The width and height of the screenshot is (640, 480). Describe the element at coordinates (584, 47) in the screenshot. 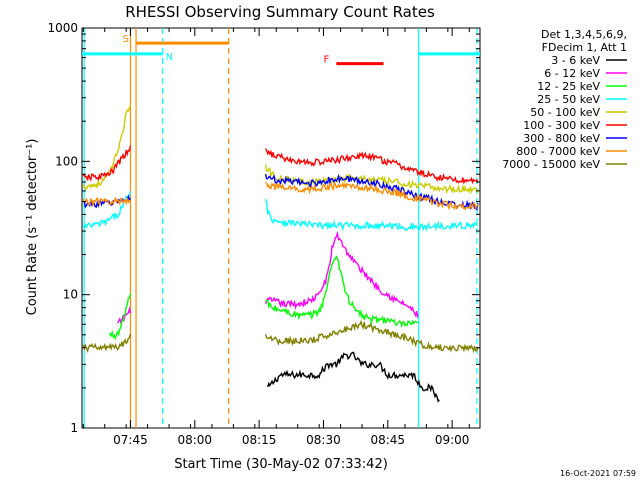

I see `legend-header-line: FDecim 1, Att 1` at that location.